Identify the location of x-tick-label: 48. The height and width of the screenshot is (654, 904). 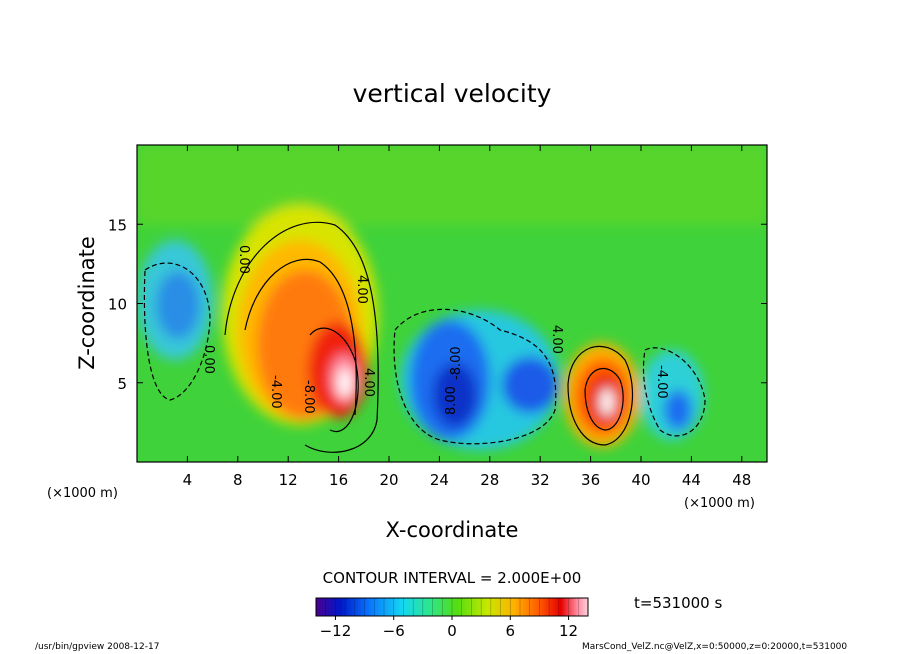
(741, 480).